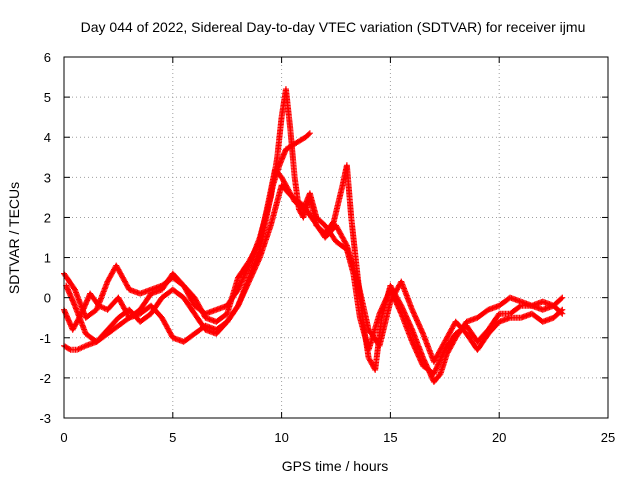  Describe the element at coordinates (608, 437) in the screenshot. I see `x-tick-label: 25` at that location.